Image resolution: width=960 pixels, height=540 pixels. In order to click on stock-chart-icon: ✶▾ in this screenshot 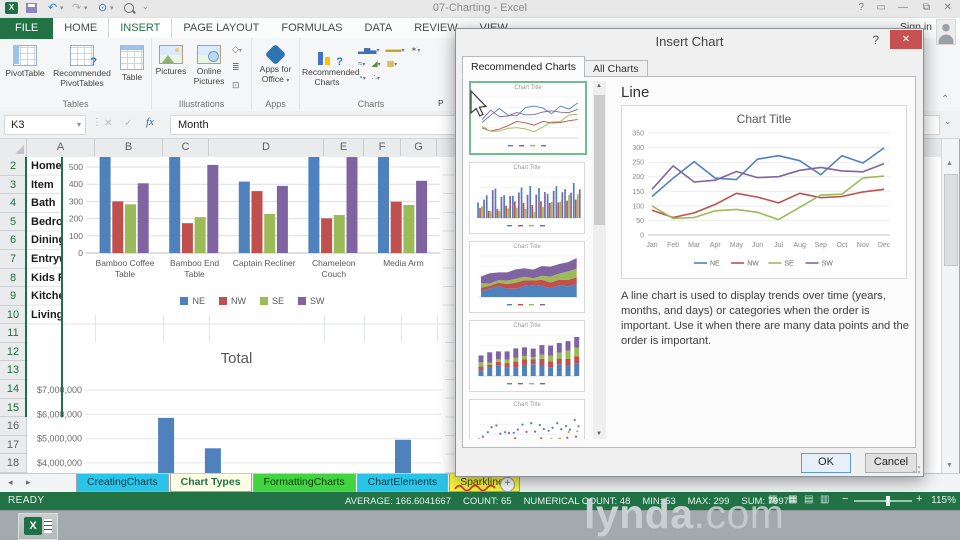, I will do `click(415, 49)`.